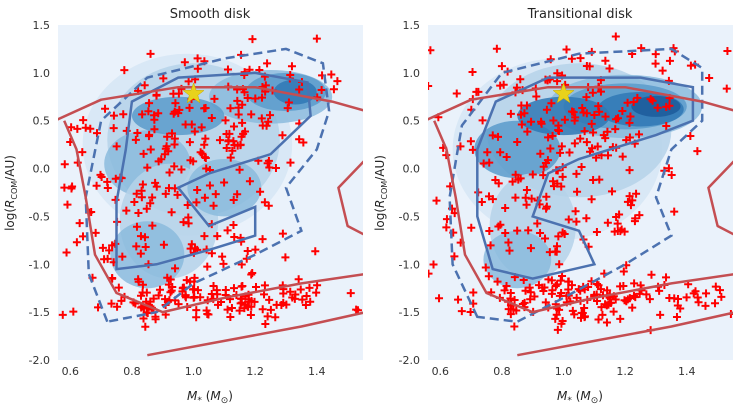 This screenshot has width=733, height=419. Describe the element at coordinates (563, 93) in the screenshot. I see `star-marker` at that location.